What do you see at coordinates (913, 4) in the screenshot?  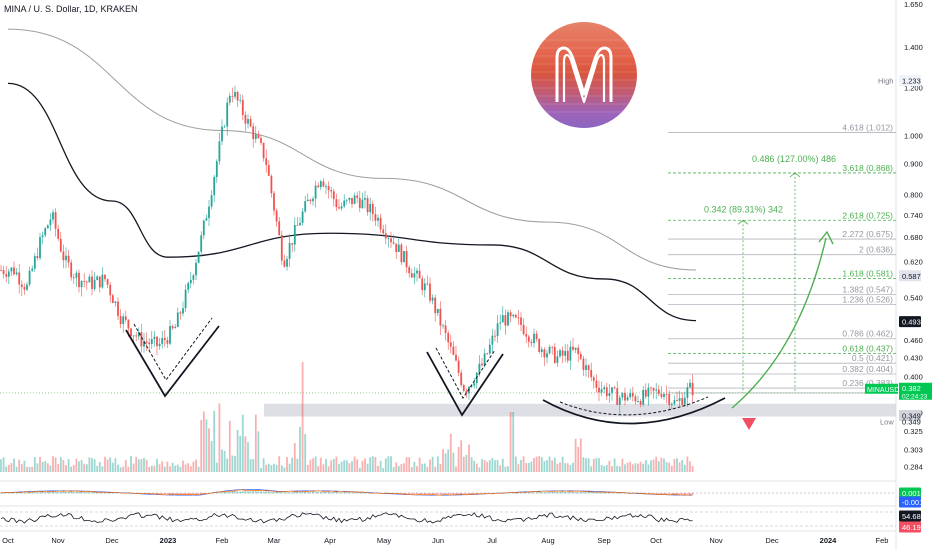 I see `price-tick-label: 1.650` at bounding box center [913, 4].